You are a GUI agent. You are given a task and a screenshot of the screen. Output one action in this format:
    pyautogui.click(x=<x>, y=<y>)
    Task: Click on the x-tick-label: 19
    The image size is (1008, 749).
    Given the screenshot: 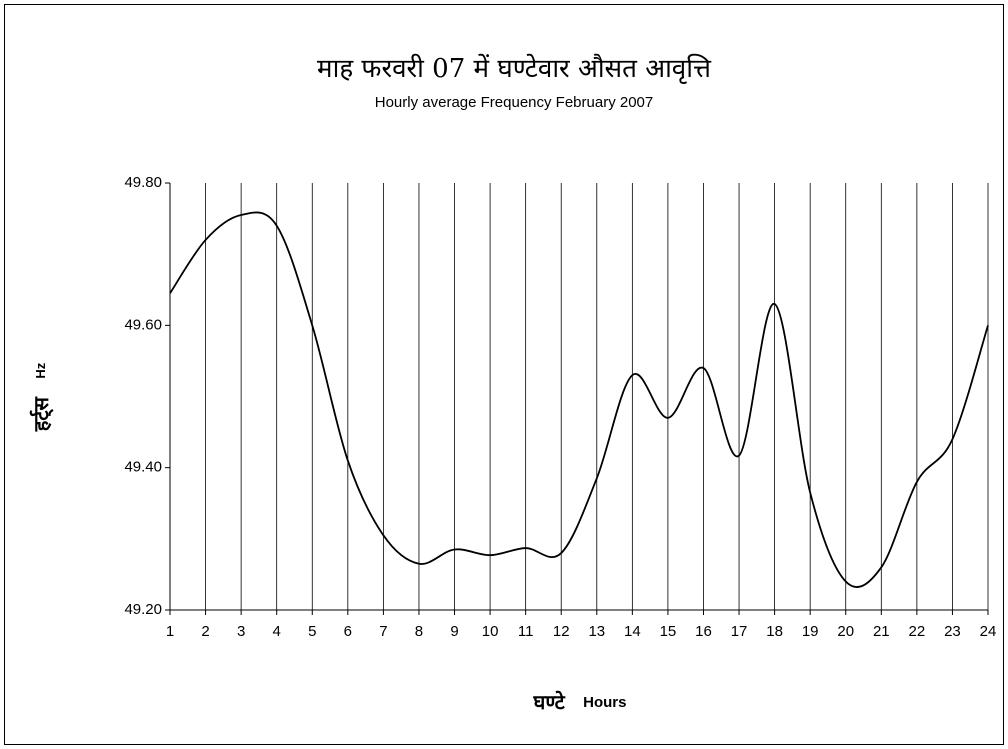 What is the action you would take?
    pyautogui.click(x=810, y=631)
    